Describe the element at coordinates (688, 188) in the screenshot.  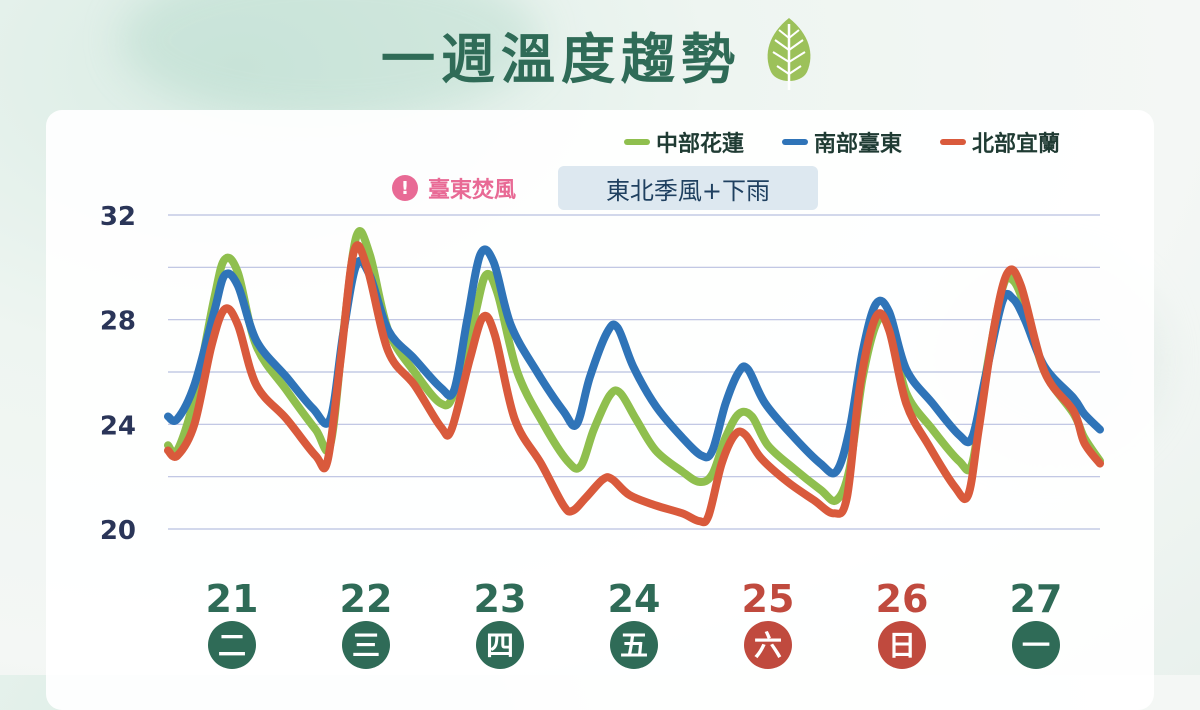
I see `weather-chip: 東北季風+下雨` at that location.